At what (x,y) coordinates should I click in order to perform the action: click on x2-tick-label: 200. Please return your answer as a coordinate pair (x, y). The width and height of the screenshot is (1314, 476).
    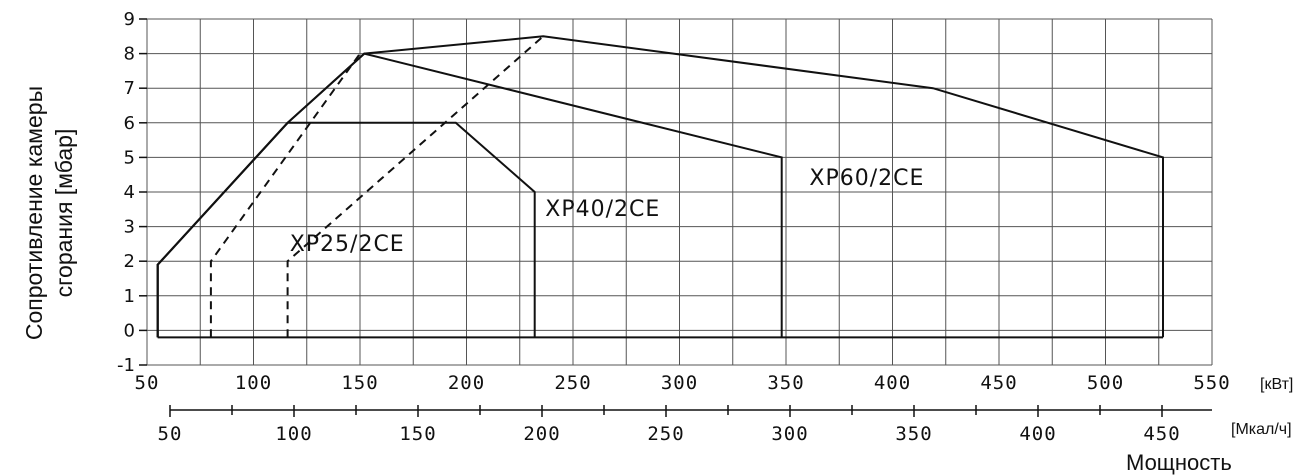
    Looking at the image, I should click on (541, 434).